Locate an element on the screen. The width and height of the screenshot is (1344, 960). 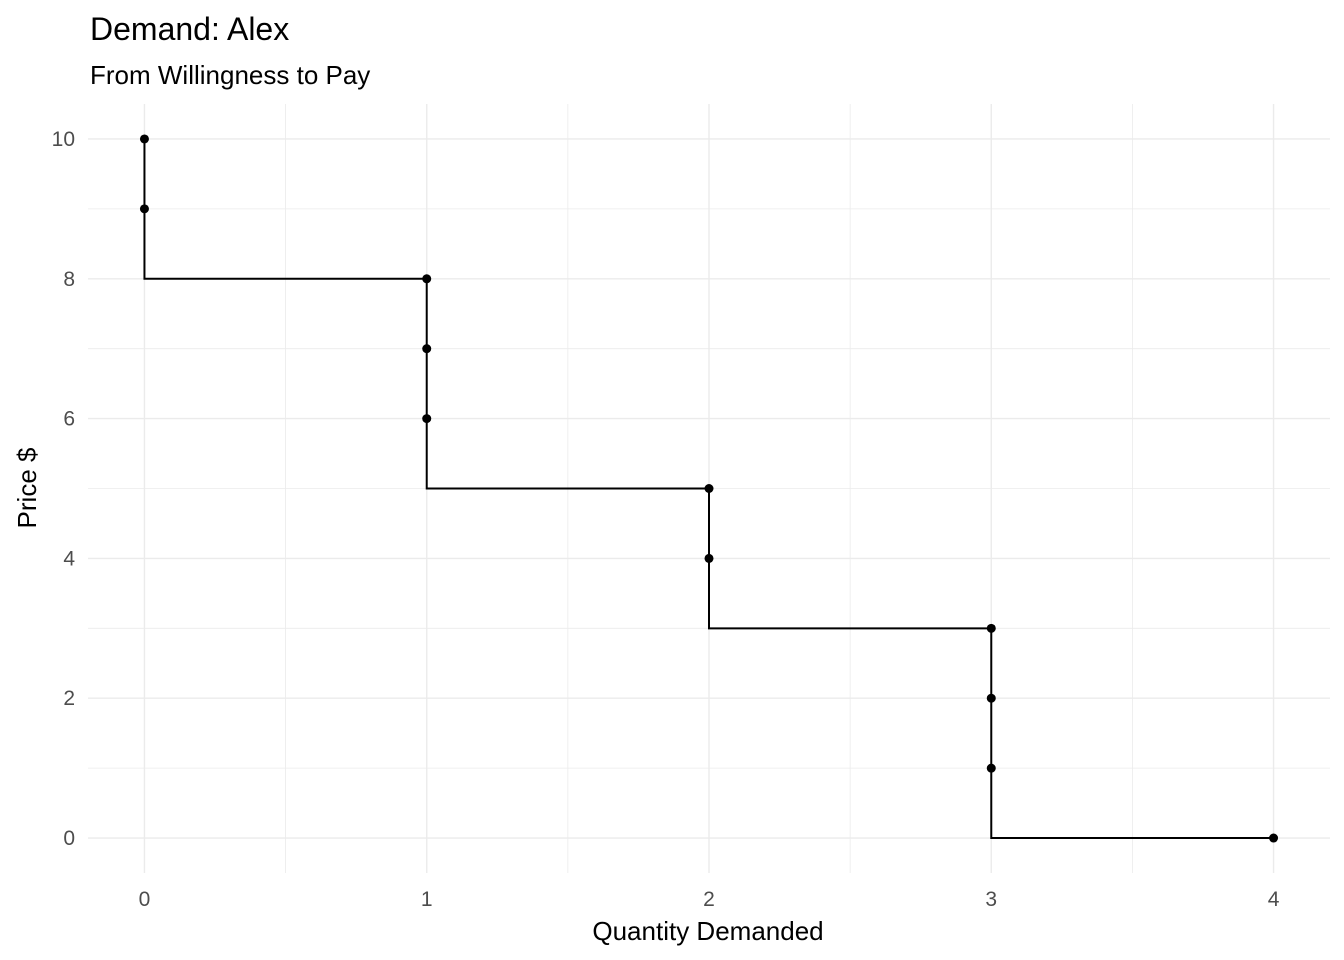
y-tick-label: 0 is located at coordinates (69, 838).